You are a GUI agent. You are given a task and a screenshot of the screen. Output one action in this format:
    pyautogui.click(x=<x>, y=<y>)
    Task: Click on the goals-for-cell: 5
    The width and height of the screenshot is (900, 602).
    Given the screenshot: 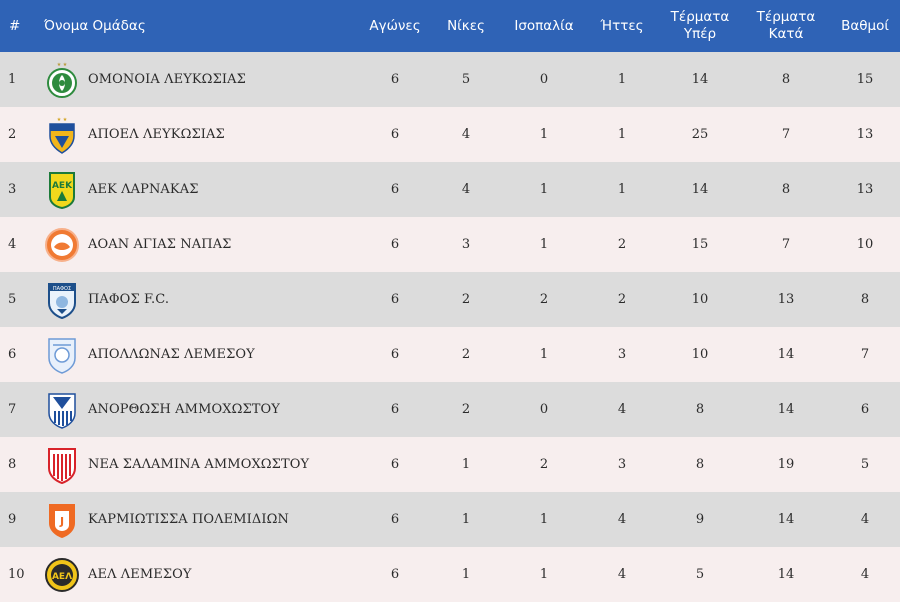 What is the action you would take?
    pyautogui.click(x=700, y=574)
    